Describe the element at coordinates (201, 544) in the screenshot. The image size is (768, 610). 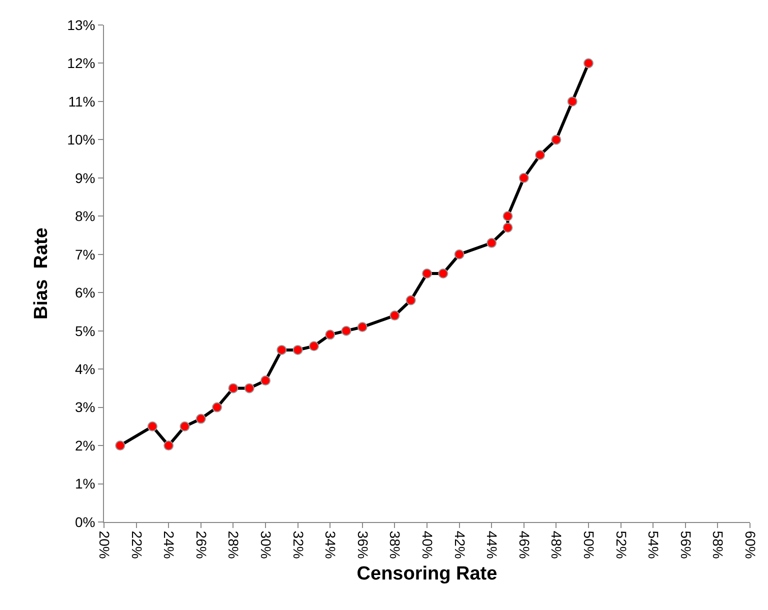
I see `x-tick-label: 26%` at that location.